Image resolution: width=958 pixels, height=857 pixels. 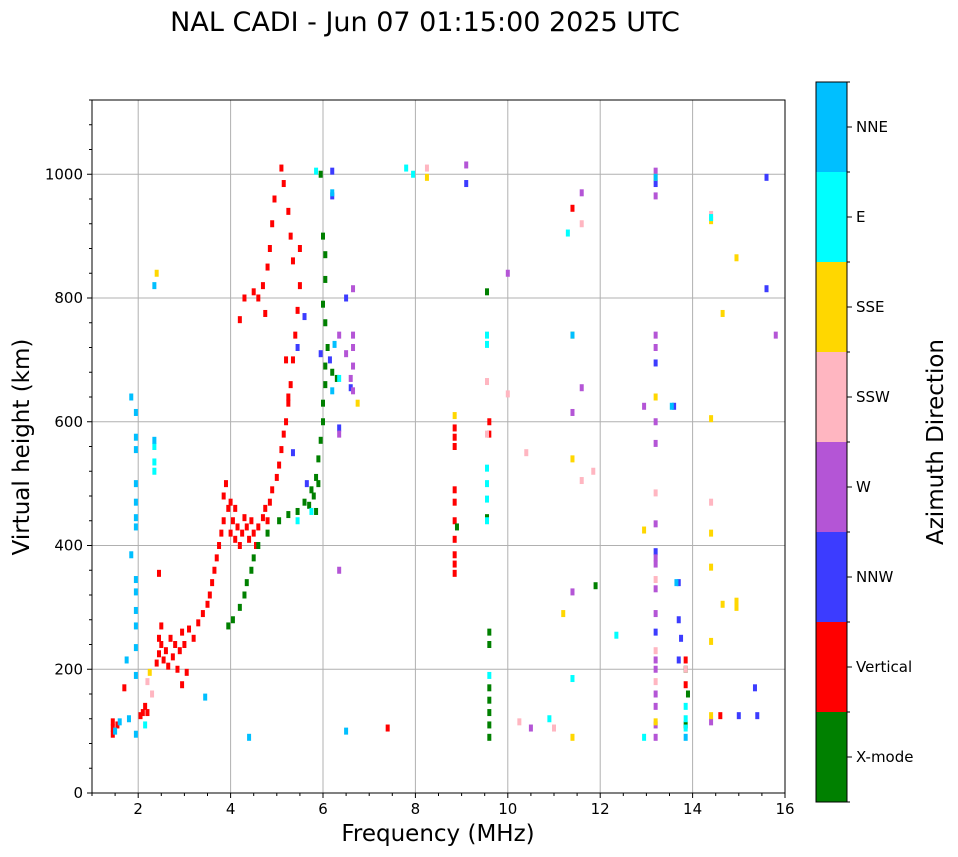 What do you see at coordinates (416, 809) in the screenshot?
I see `x-tick-label: 8` at bounding box center [416, 809].